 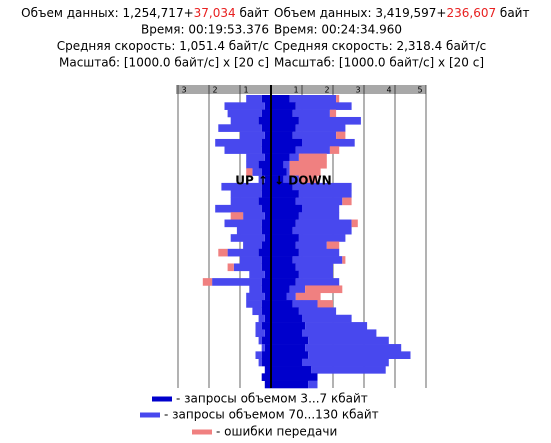 I want to click on stat-line: Время: 00:24:34.960, so click(x=338, y=29).